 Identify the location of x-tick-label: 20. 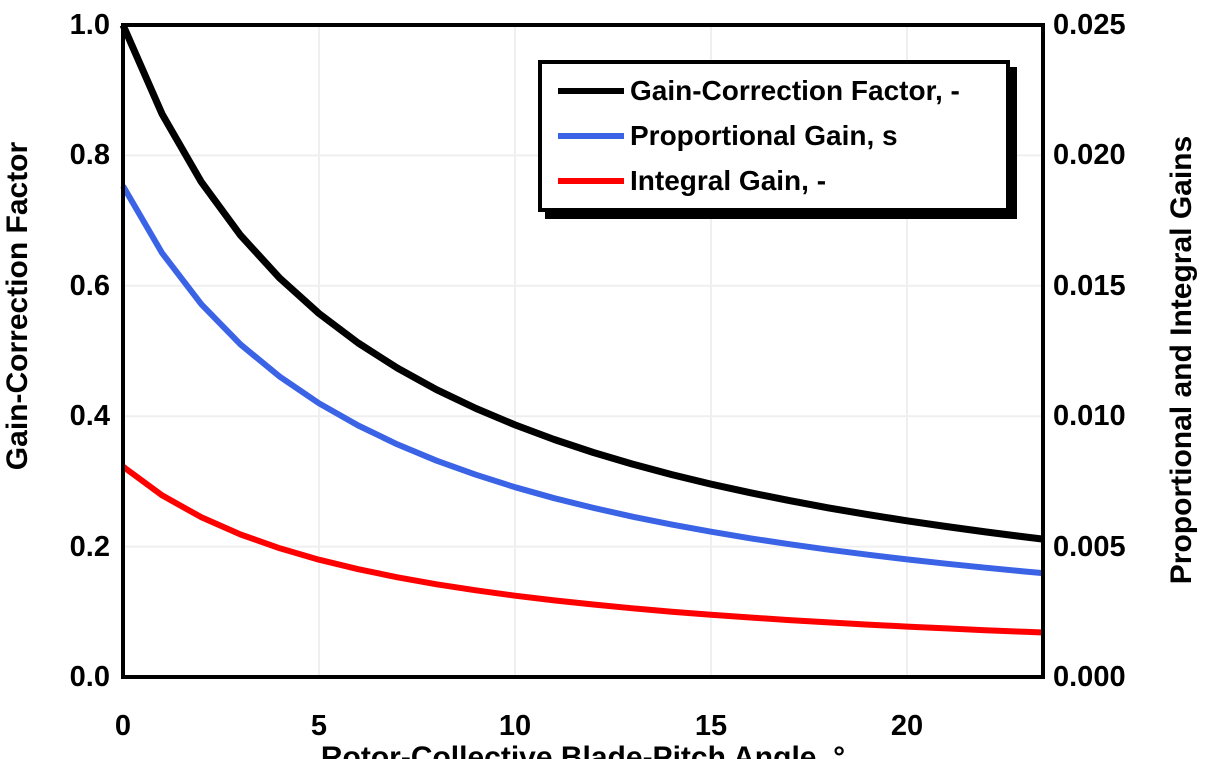
(907, 726).